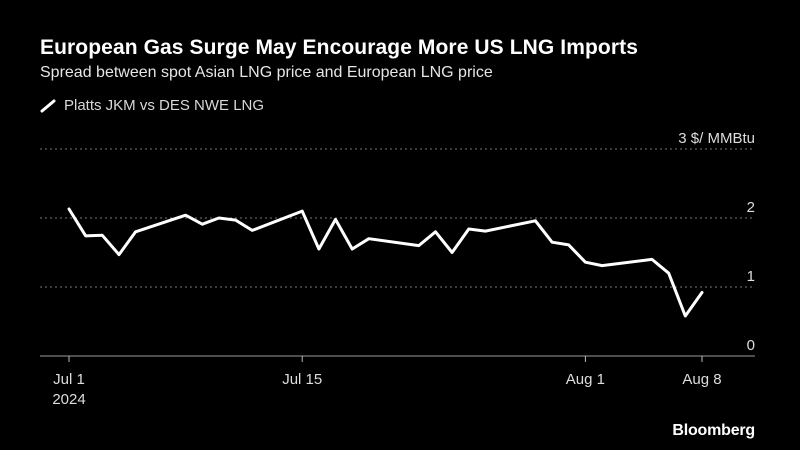  Describe the element at coordinates (585, 379) in the screenshot. I see `x-tick-label: Aug 1` at that location.